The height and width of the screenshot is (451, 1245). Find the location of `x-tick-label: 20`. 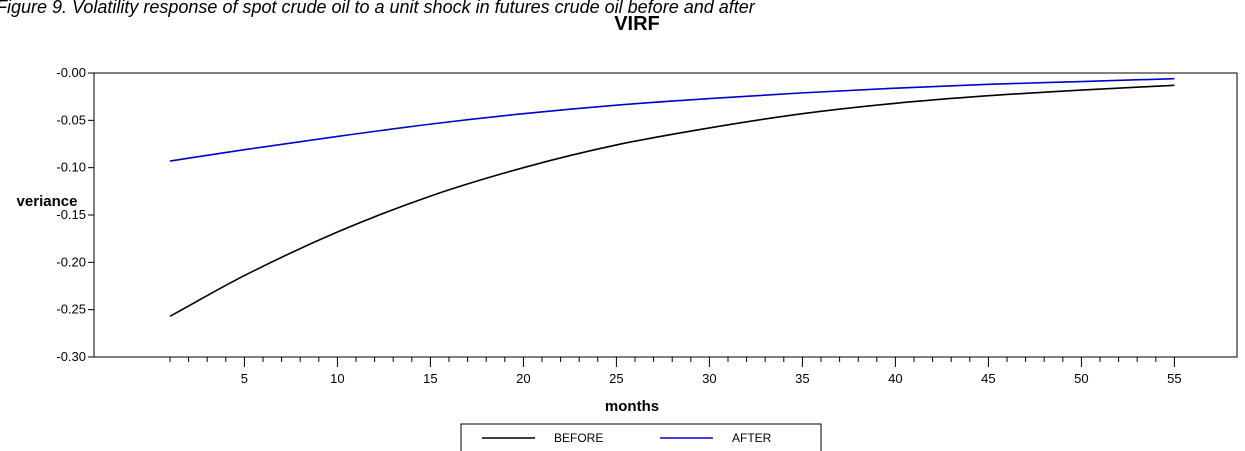

x-tick-label: 20 is located at coordinates (523, 378).